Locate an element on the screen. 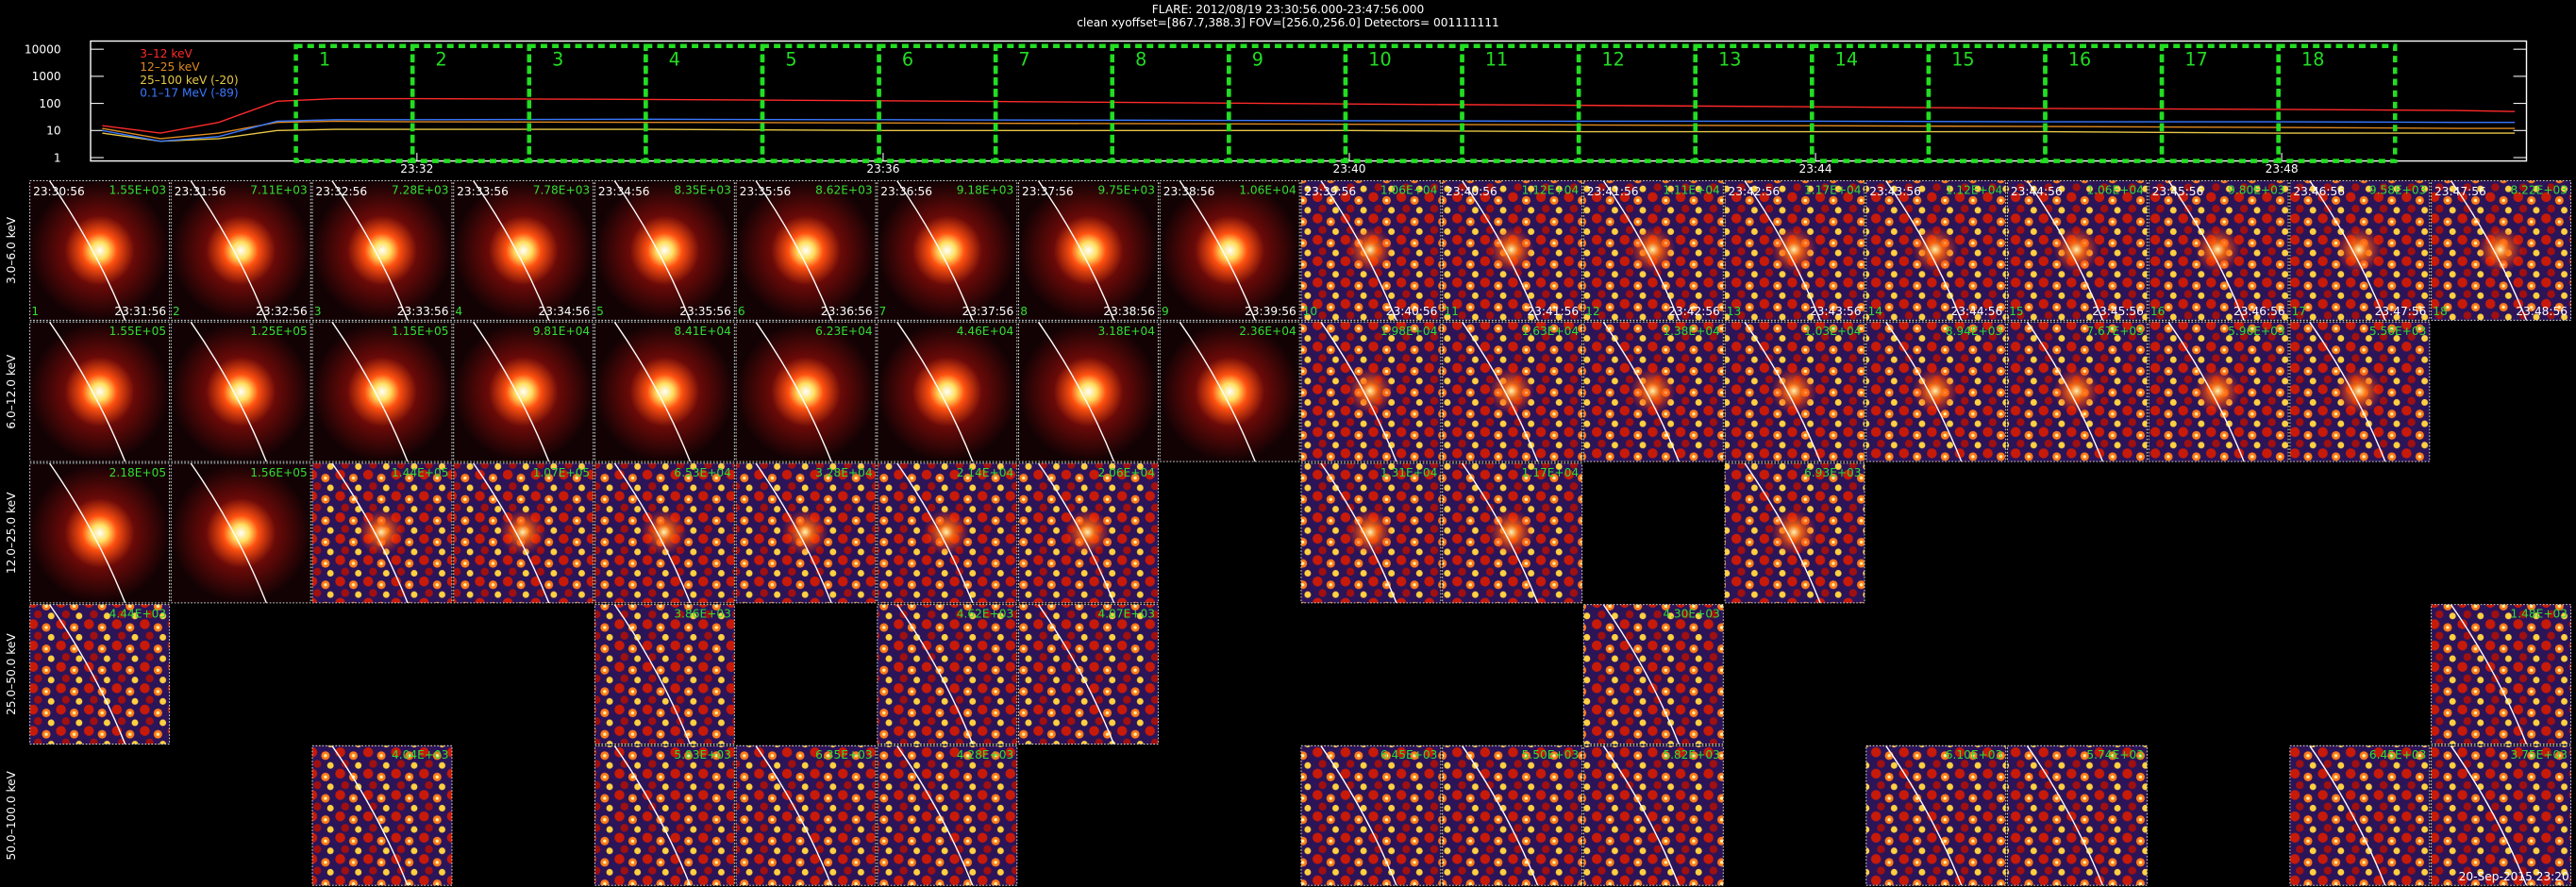 Image resolution: width=2576 pixels, height=887 pixels. y-tick-label: 10000 is located at coordinates (43, 50).